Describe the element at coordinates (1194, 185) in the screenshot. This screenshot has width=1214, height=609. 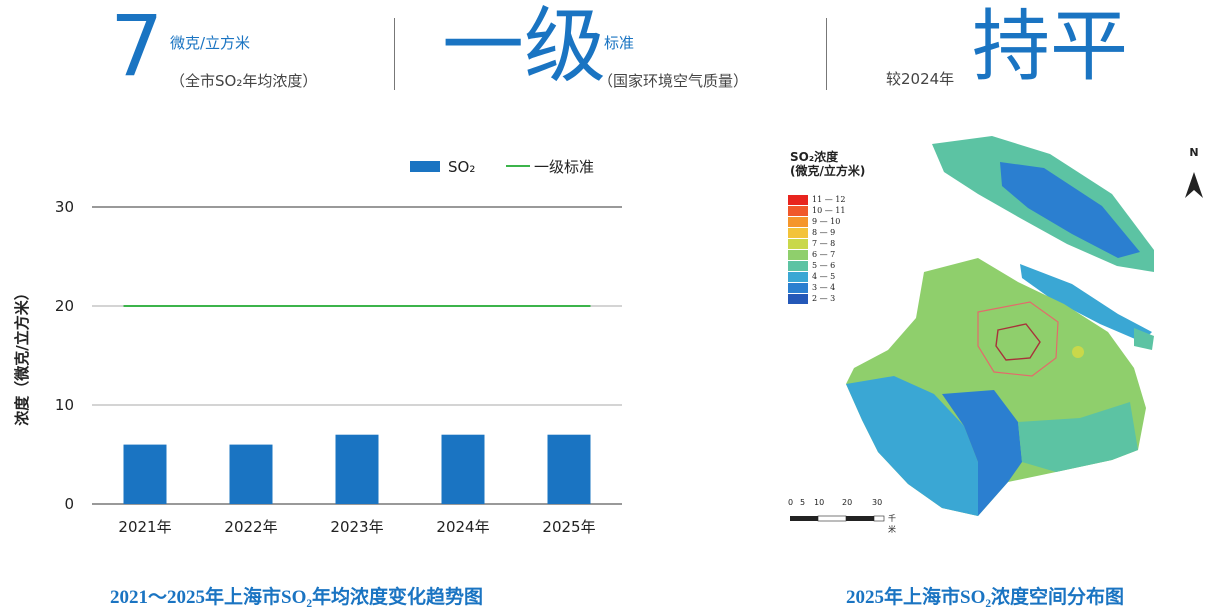
I see `north-arrow-icon` at that location.